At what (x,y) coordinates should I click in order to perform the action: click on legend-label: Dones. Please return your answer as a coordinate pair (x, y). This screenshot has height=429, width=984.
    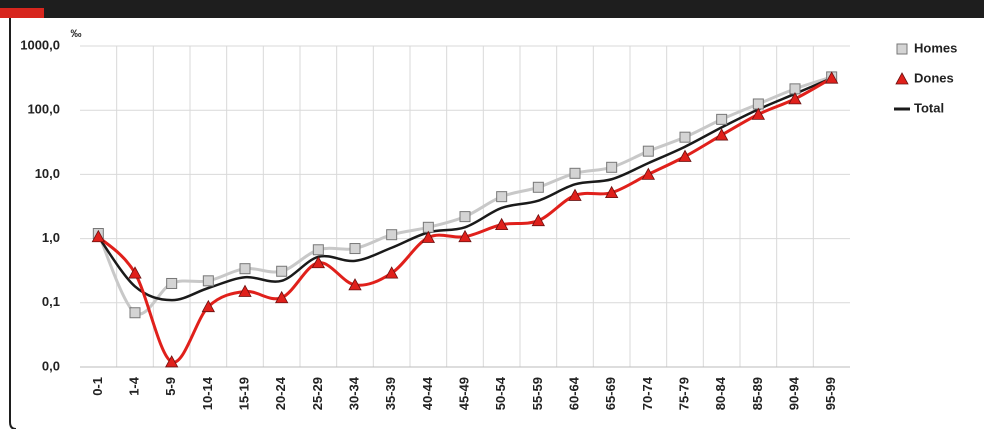
    Looking at the image, I should click on (934, 77).